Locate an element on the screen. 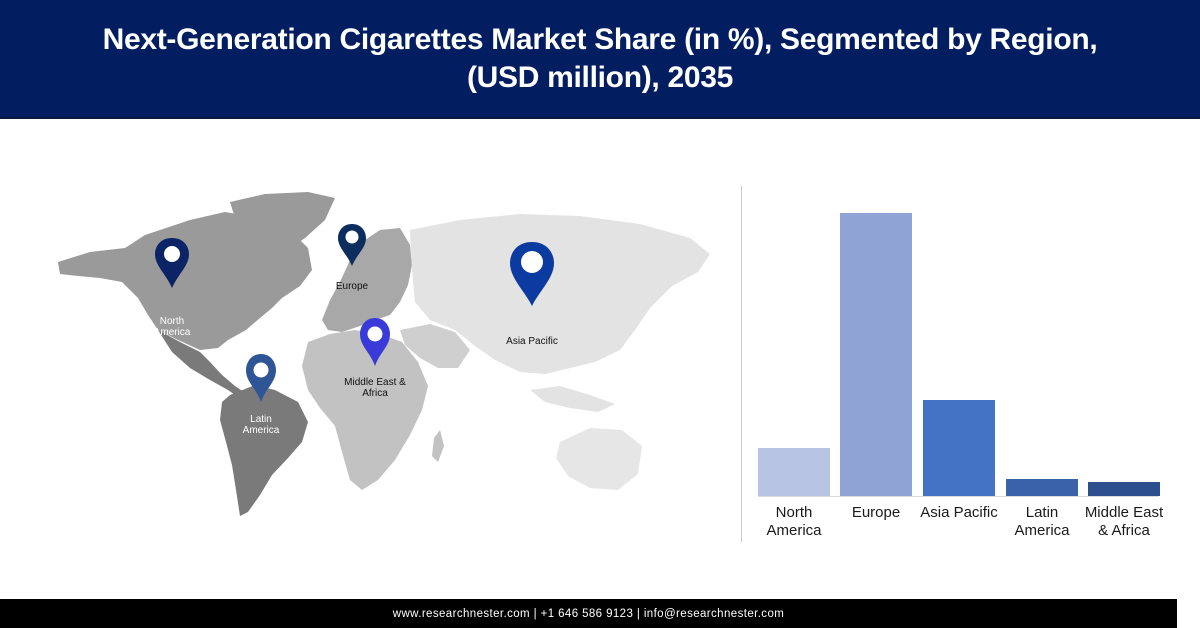 The width and height of the screenshot is (1200, 628). chart-baseline is located at coordinates (958, 496).